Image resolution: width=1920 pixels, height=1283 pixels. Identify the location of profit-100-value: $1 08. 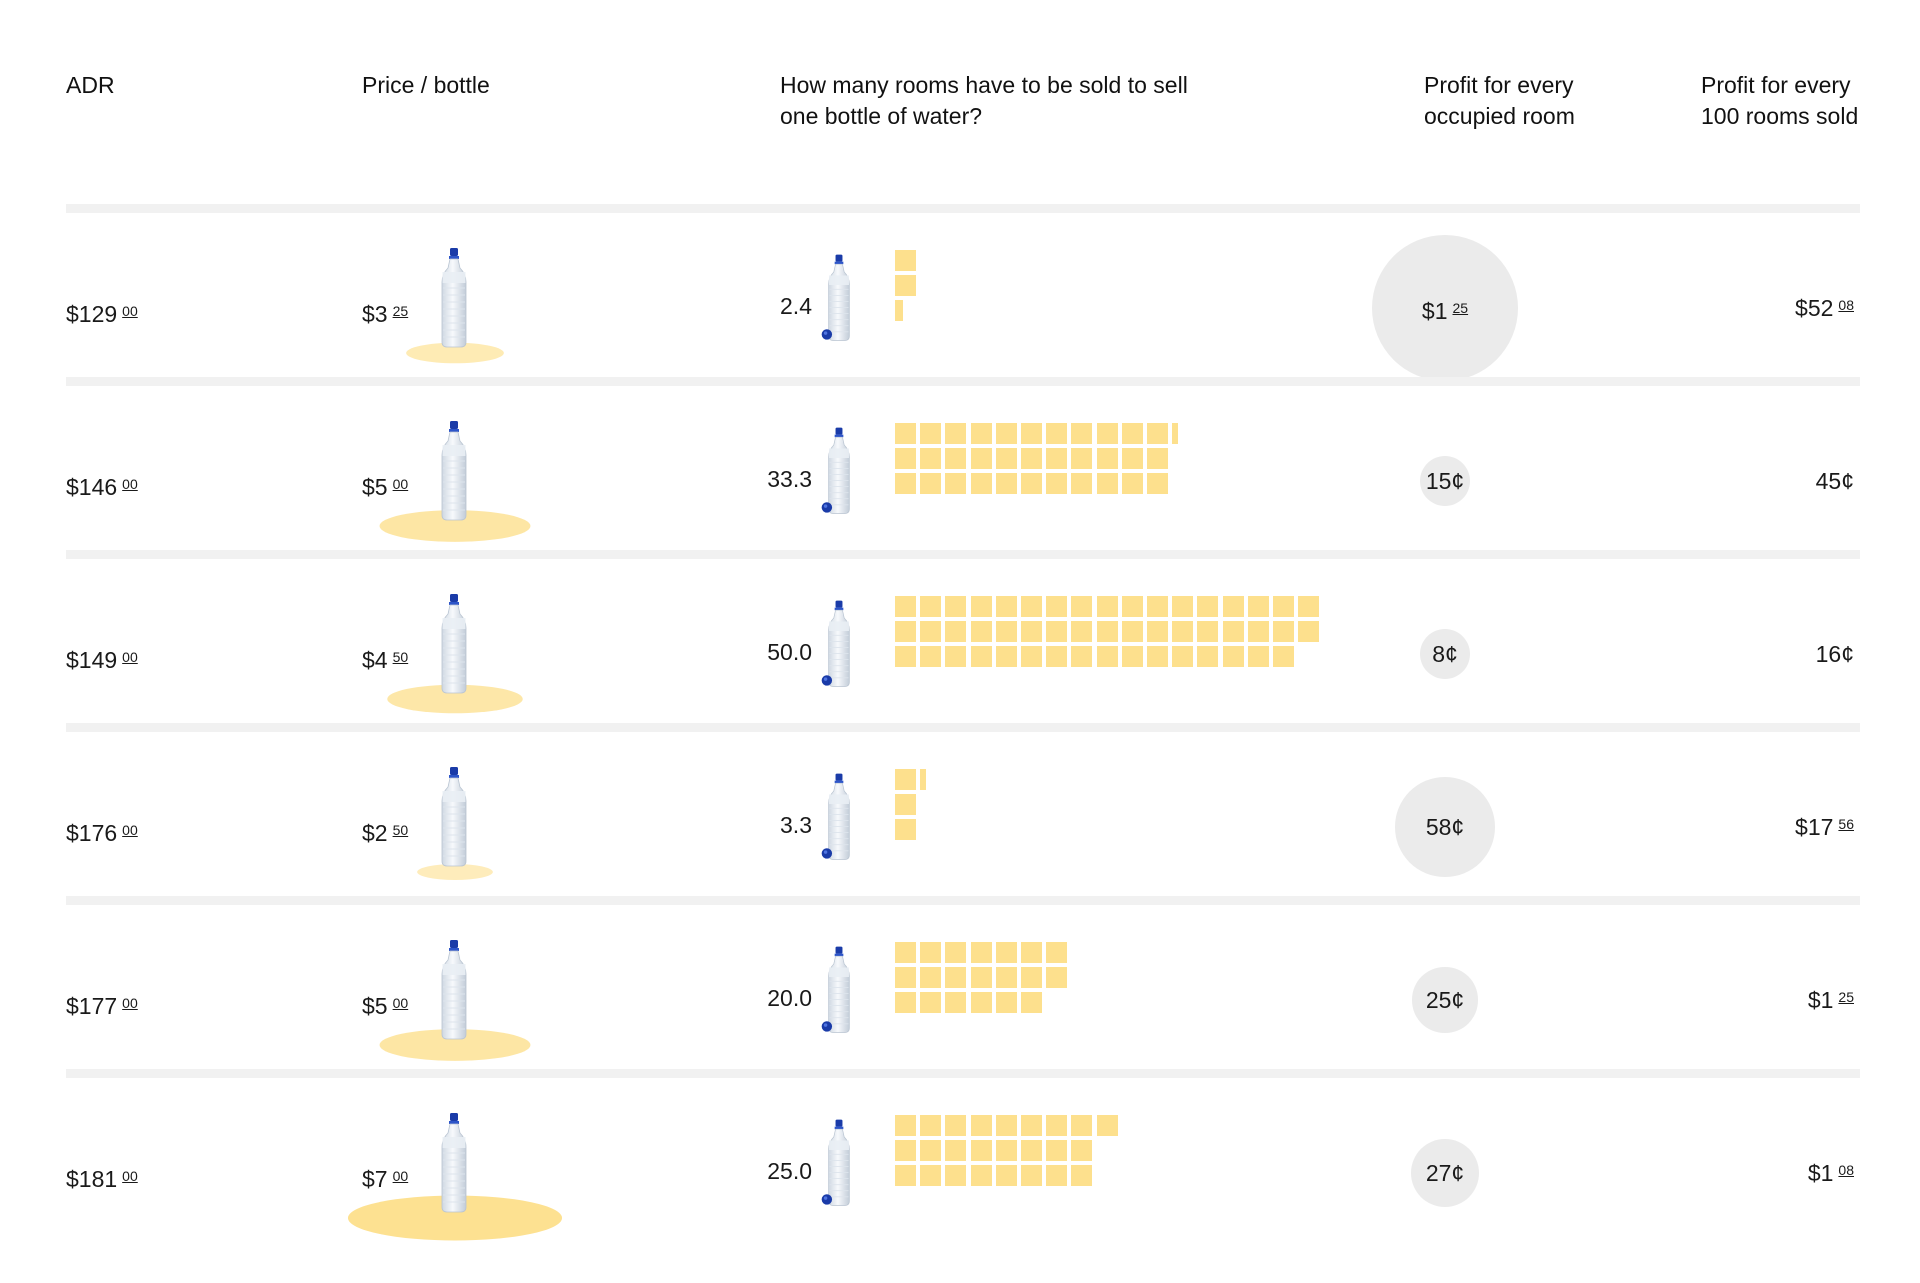
(1777, 1173).